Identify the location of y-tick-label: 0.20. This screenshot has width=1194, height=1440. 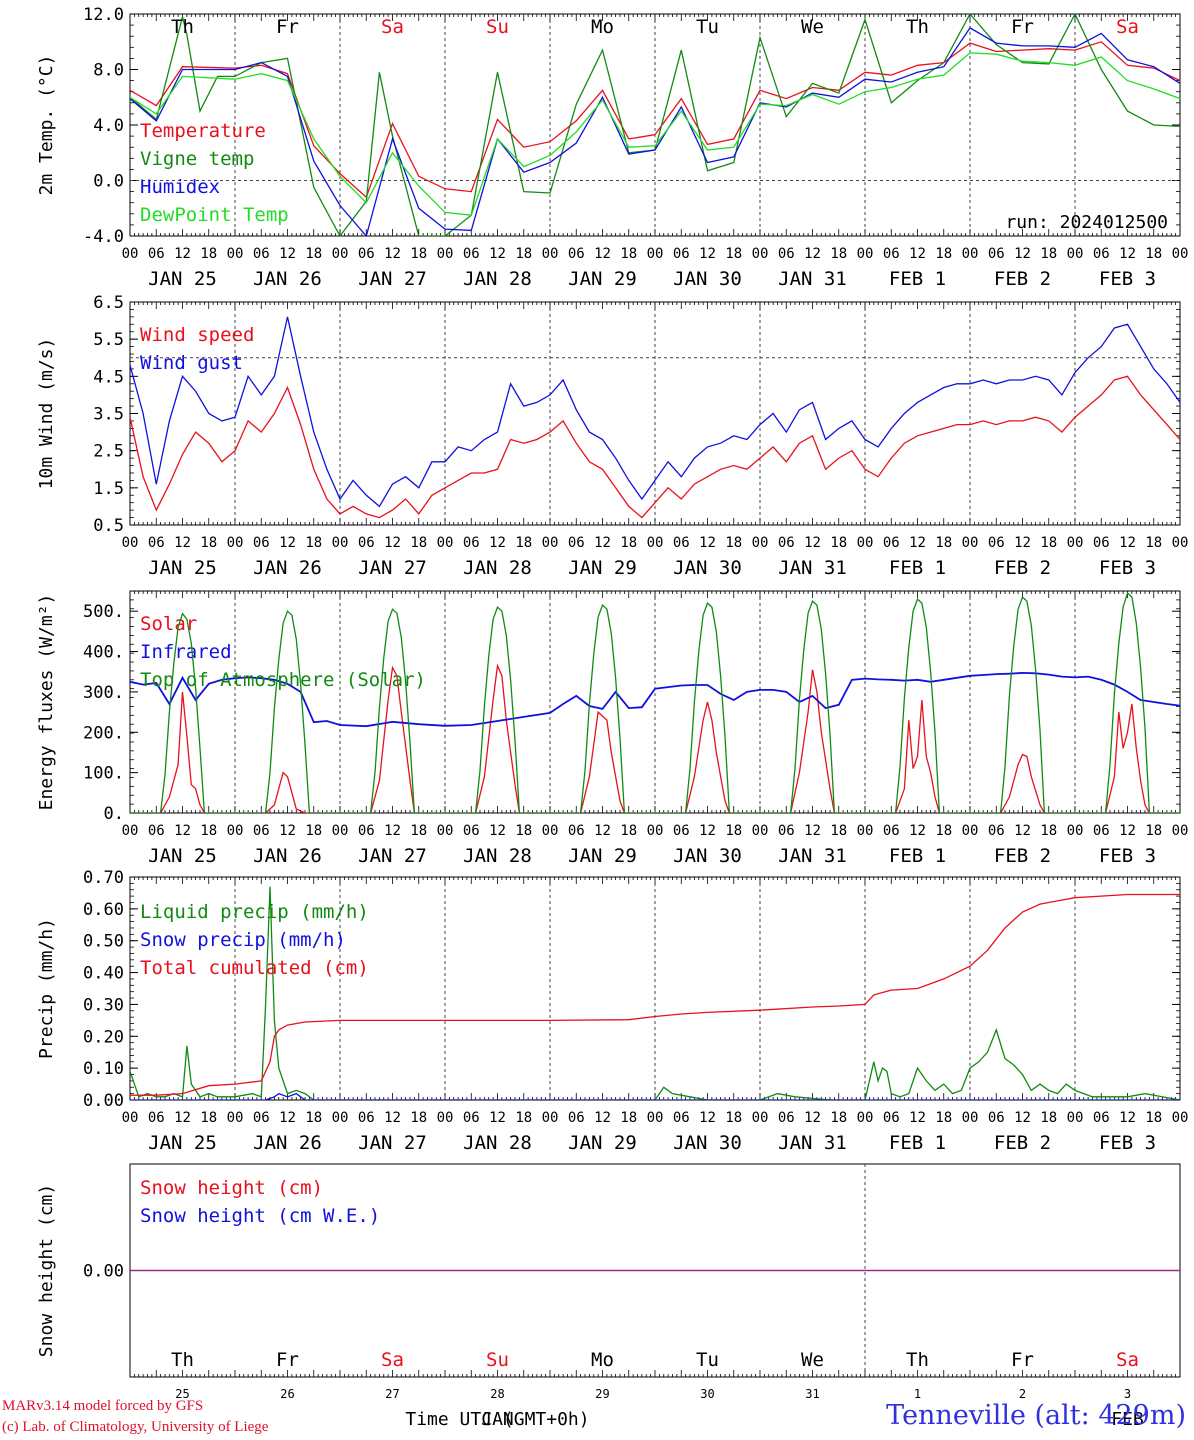
(103, 1037).